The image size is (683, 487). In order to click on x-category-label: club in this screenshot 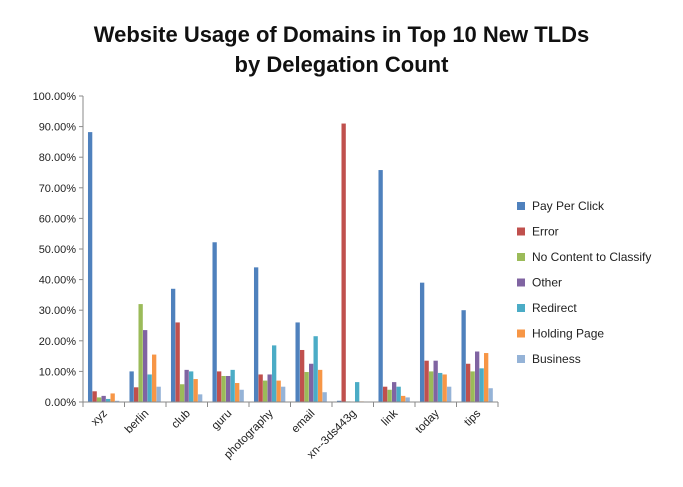, I will do `click(180, 419)`.